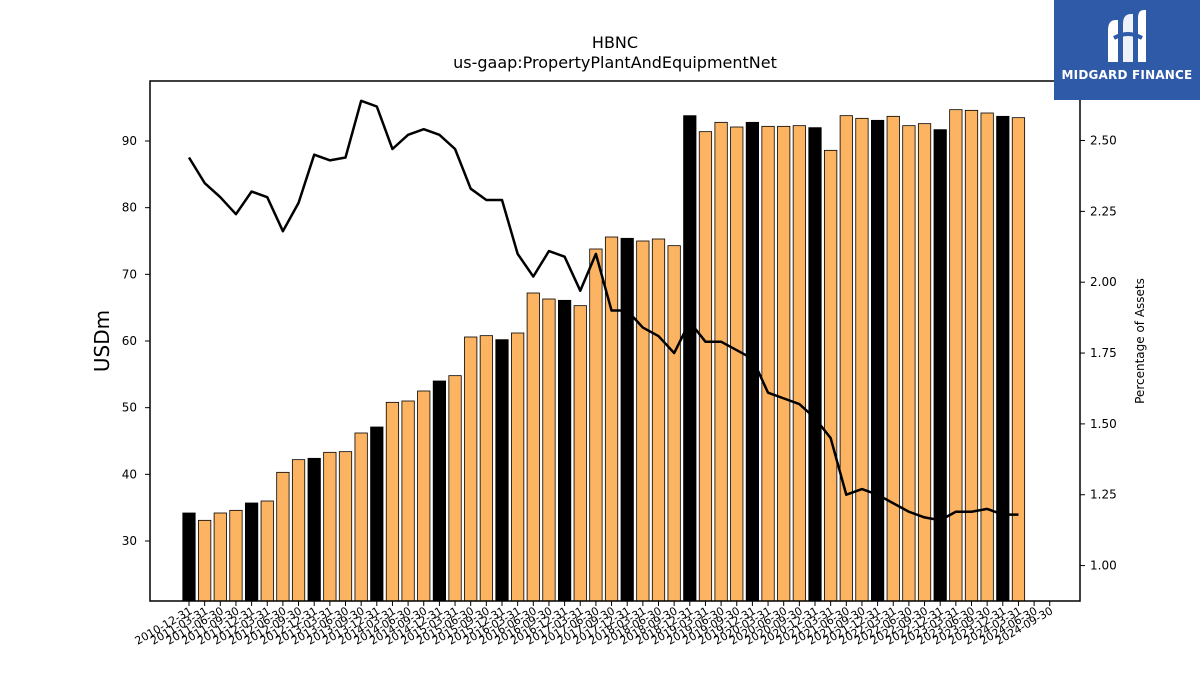  Describe the element at coordinates (102, 341) in the screenshot. I see `y-axis-label: USDm` at that location.